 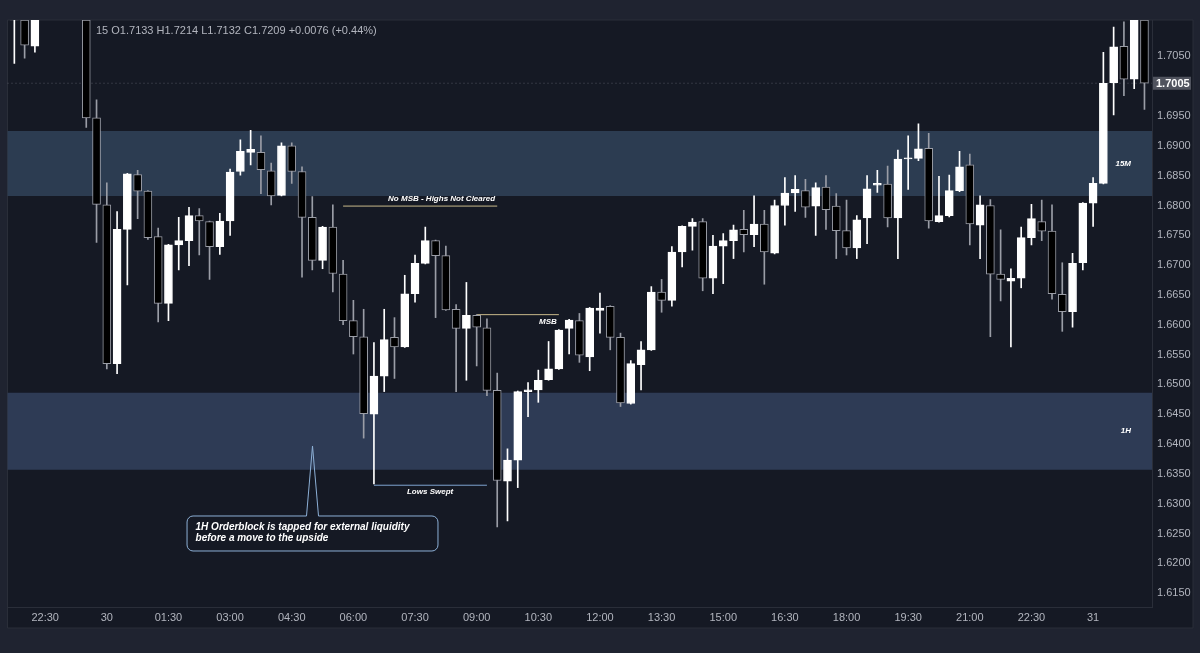 What do you see at coordinates (661, 617) in the screenshot?
I see `x-tick-label: 13:30` at bounding box center [661, 617].